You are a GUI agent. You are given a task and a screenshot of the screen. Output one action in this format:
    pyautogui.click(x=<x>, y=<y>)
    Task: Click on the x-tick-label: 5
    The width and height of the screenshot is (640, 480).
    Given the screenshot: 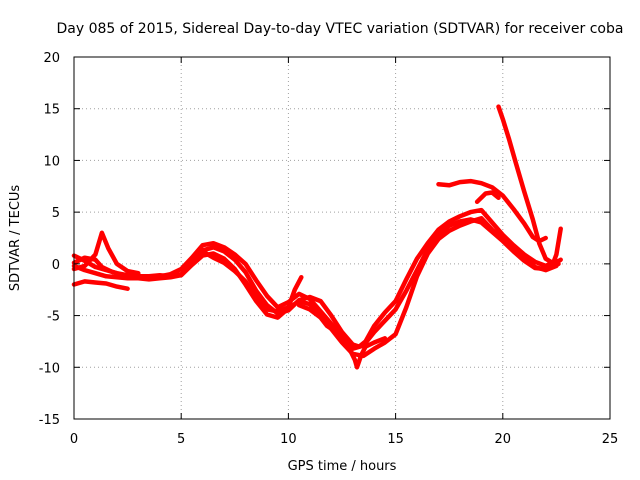 What is the action you would take?
    pyautogui.click(x=181, y=439)
    